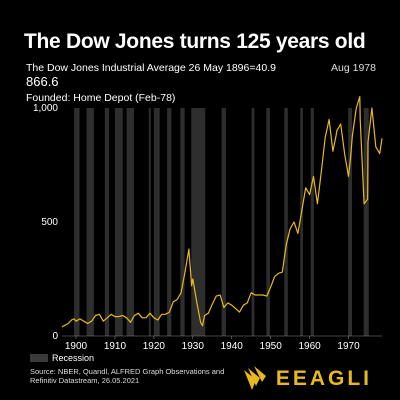  I want to click on brand-logo: EEAGLI, so click(307, 379).